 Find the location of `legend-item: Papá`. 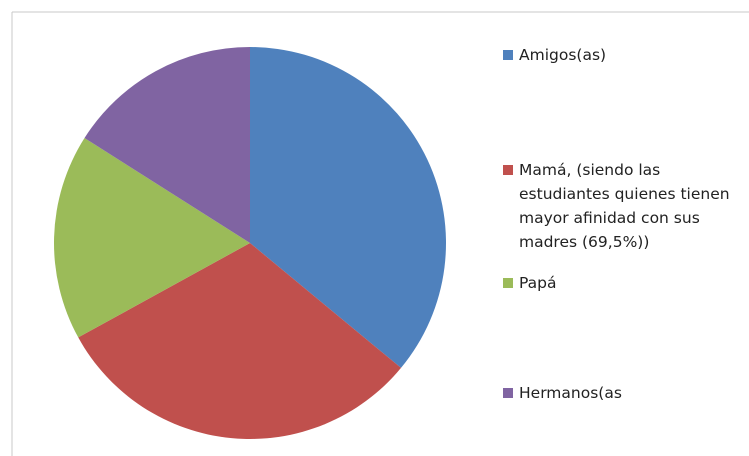

legend-item: Papá is located at coordinates (623, 283).